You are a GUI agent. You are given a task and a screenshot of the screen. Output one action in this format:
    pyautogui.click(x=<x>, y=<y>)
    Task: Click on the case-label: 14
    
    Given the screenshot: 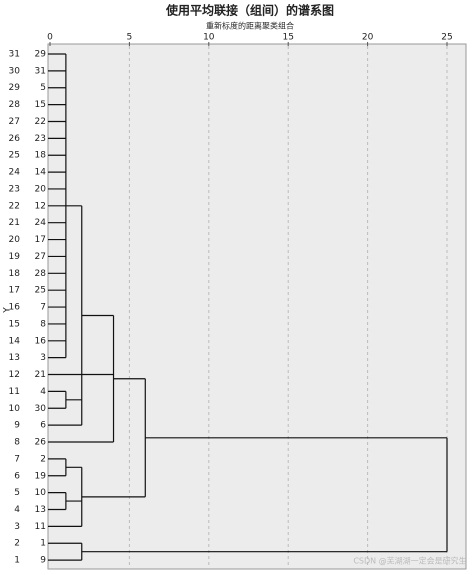 What is the action you would take?
    pyautogui.click(x=41, y=173)
    